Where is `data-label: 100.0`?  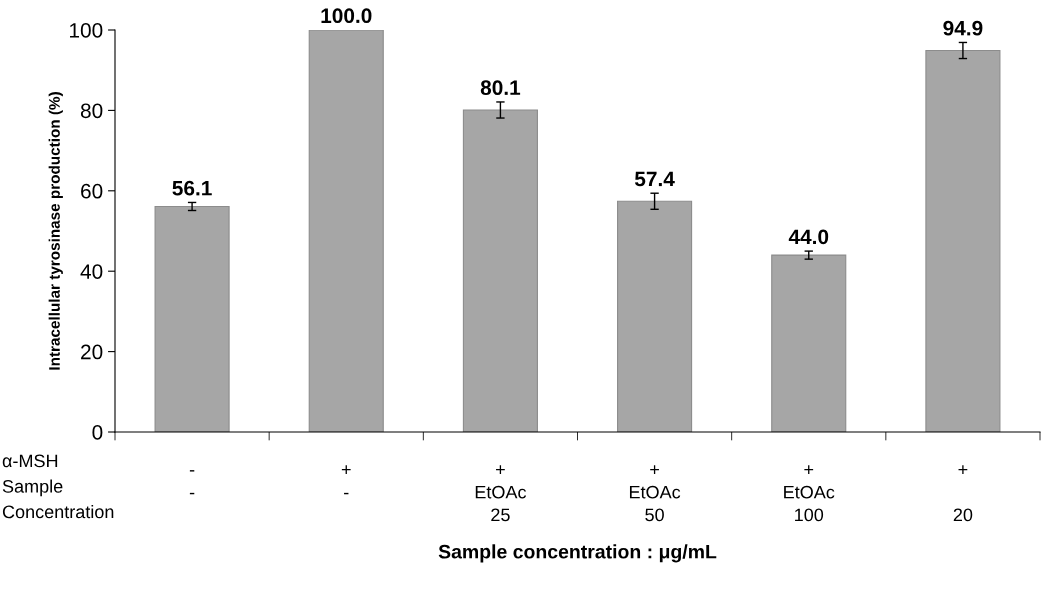
data-label: 100.0 is located at coordinates (346, 16).